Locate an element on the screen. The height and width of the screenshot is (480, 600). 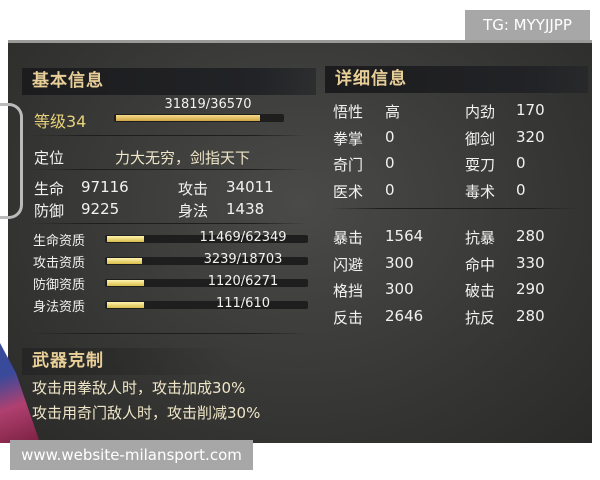
weapon-counter-line-2: 攻击用奇门敌人时，攻击削减30% is located at coordinates (146, 413).